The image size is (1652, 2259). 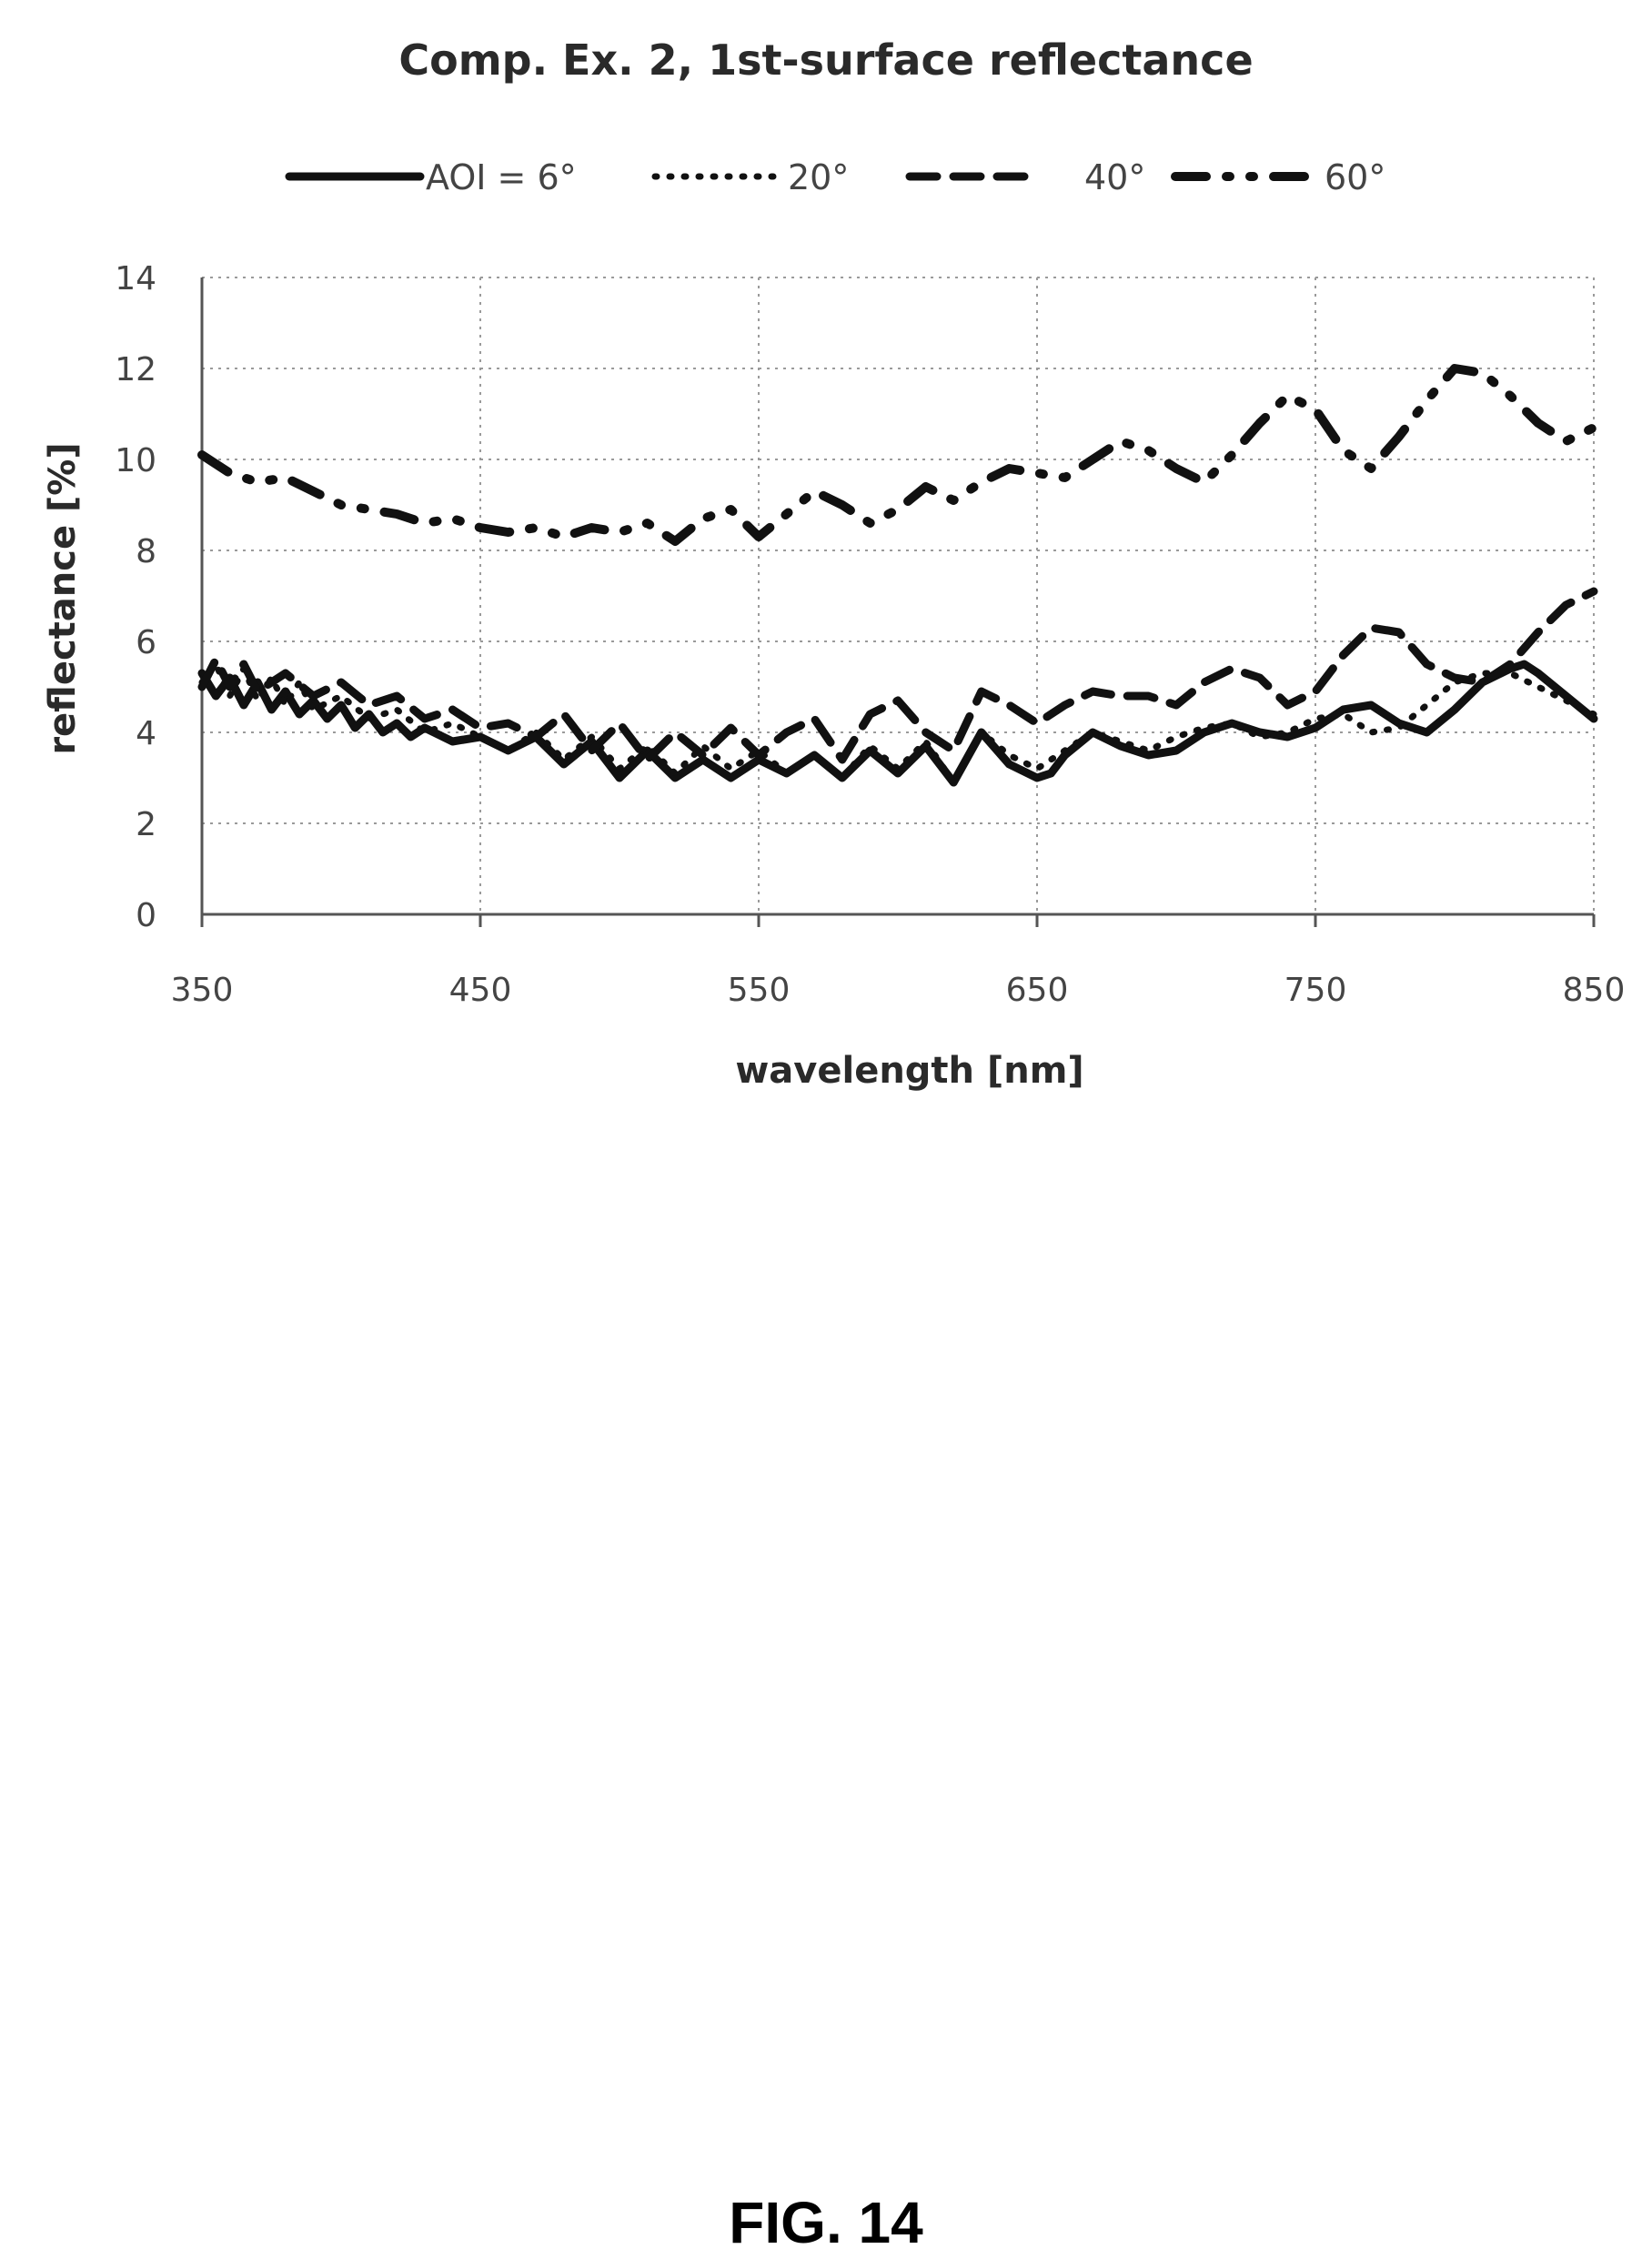 What do you see at coordinates (146, 643) in the screenshot?
I see `y-tick-label: 6` at bounding box center [146, 643].